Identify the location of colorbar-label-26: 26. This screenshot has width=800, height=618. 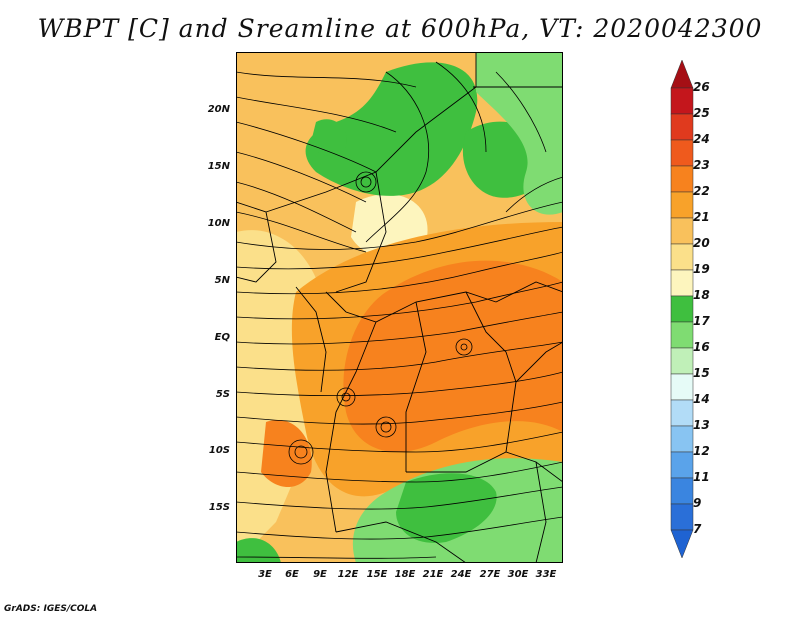
(701, 87).